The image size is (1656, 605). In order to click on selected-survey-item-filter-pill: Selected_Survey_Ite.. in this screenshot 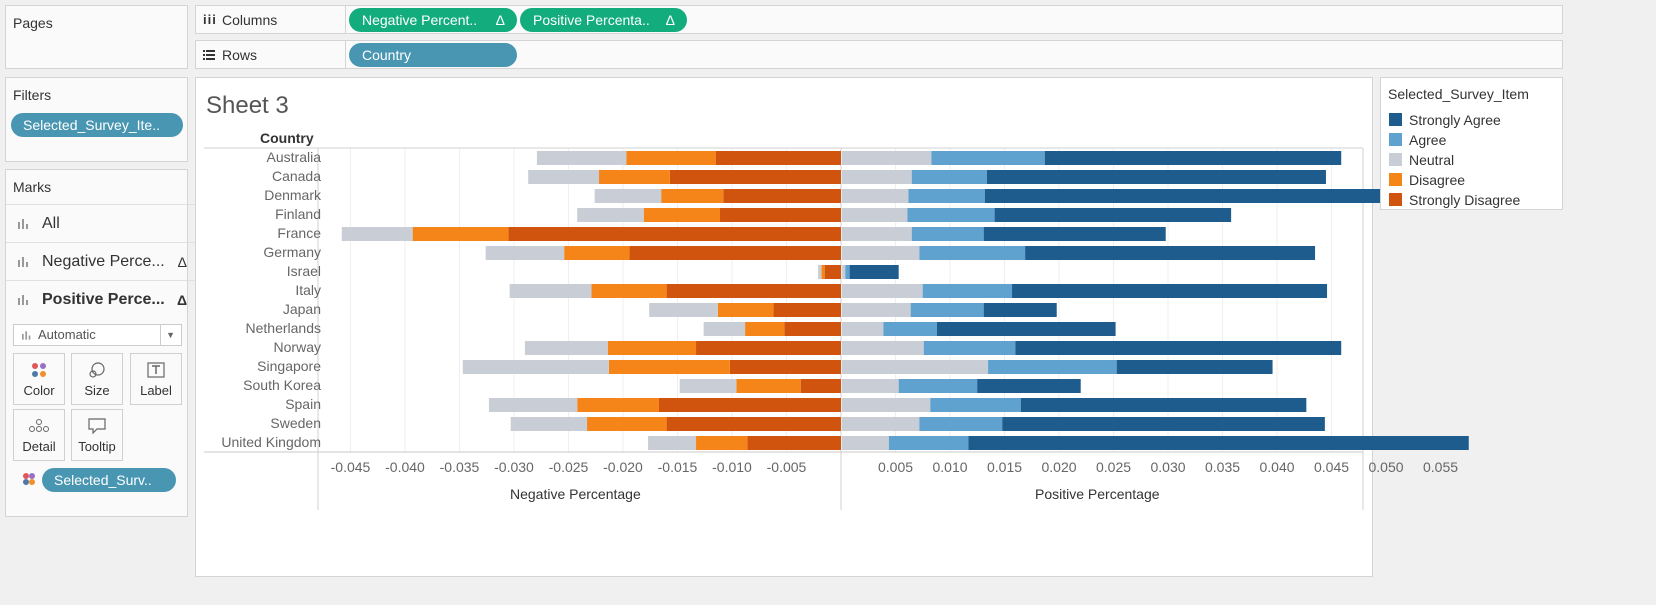, I will do `click(97, 125)`.